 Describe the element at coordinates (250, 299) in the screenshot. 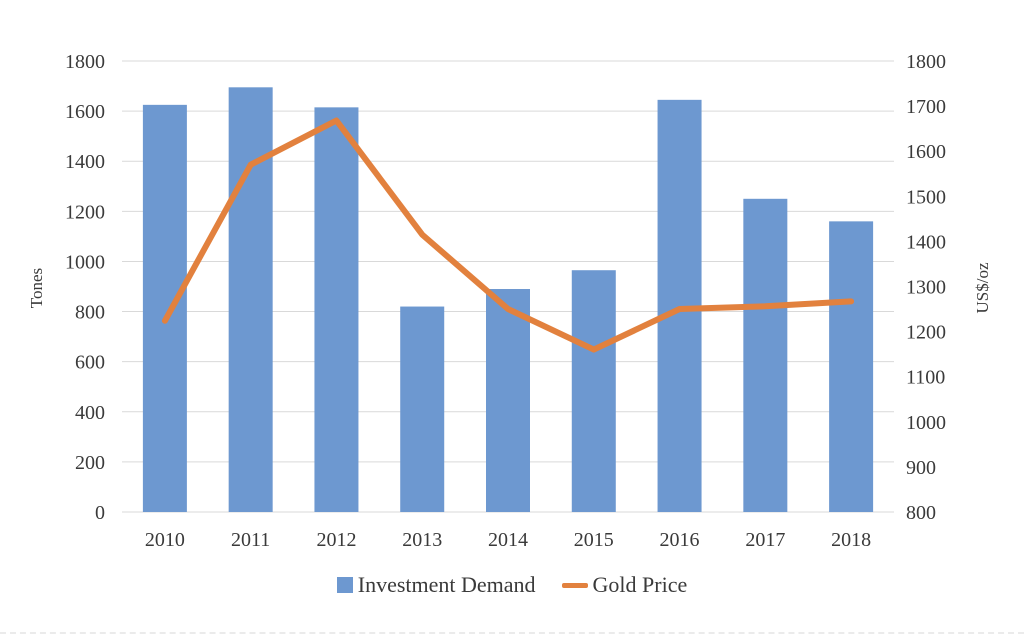

I see `bar-2011` at that location.